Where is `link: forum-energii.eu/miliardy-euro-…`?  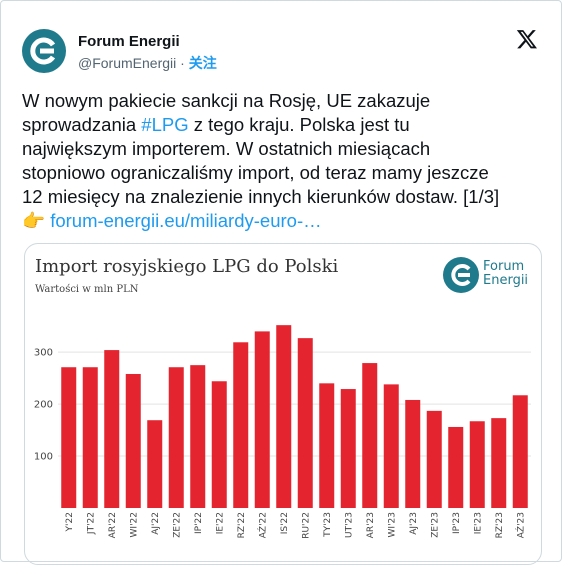 link: forum-energii.eu/miliardy-euro-… is located at coordinates (186, 220).